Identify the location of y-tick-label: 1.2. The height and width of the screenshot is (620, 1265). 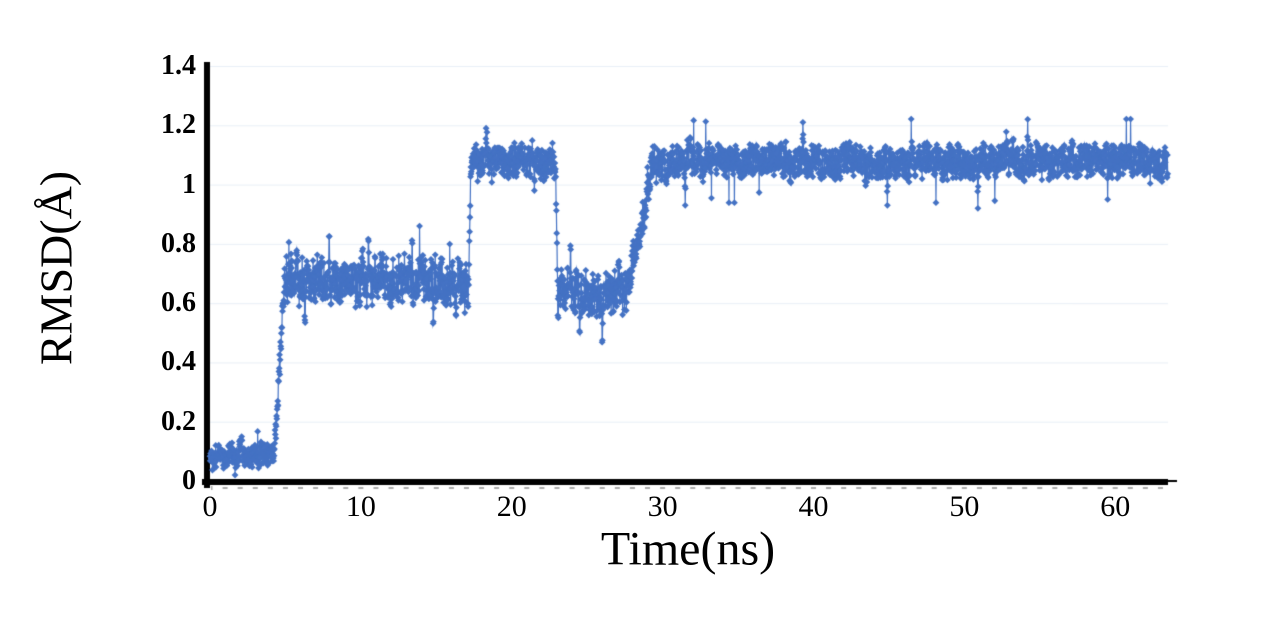
(178, 125).